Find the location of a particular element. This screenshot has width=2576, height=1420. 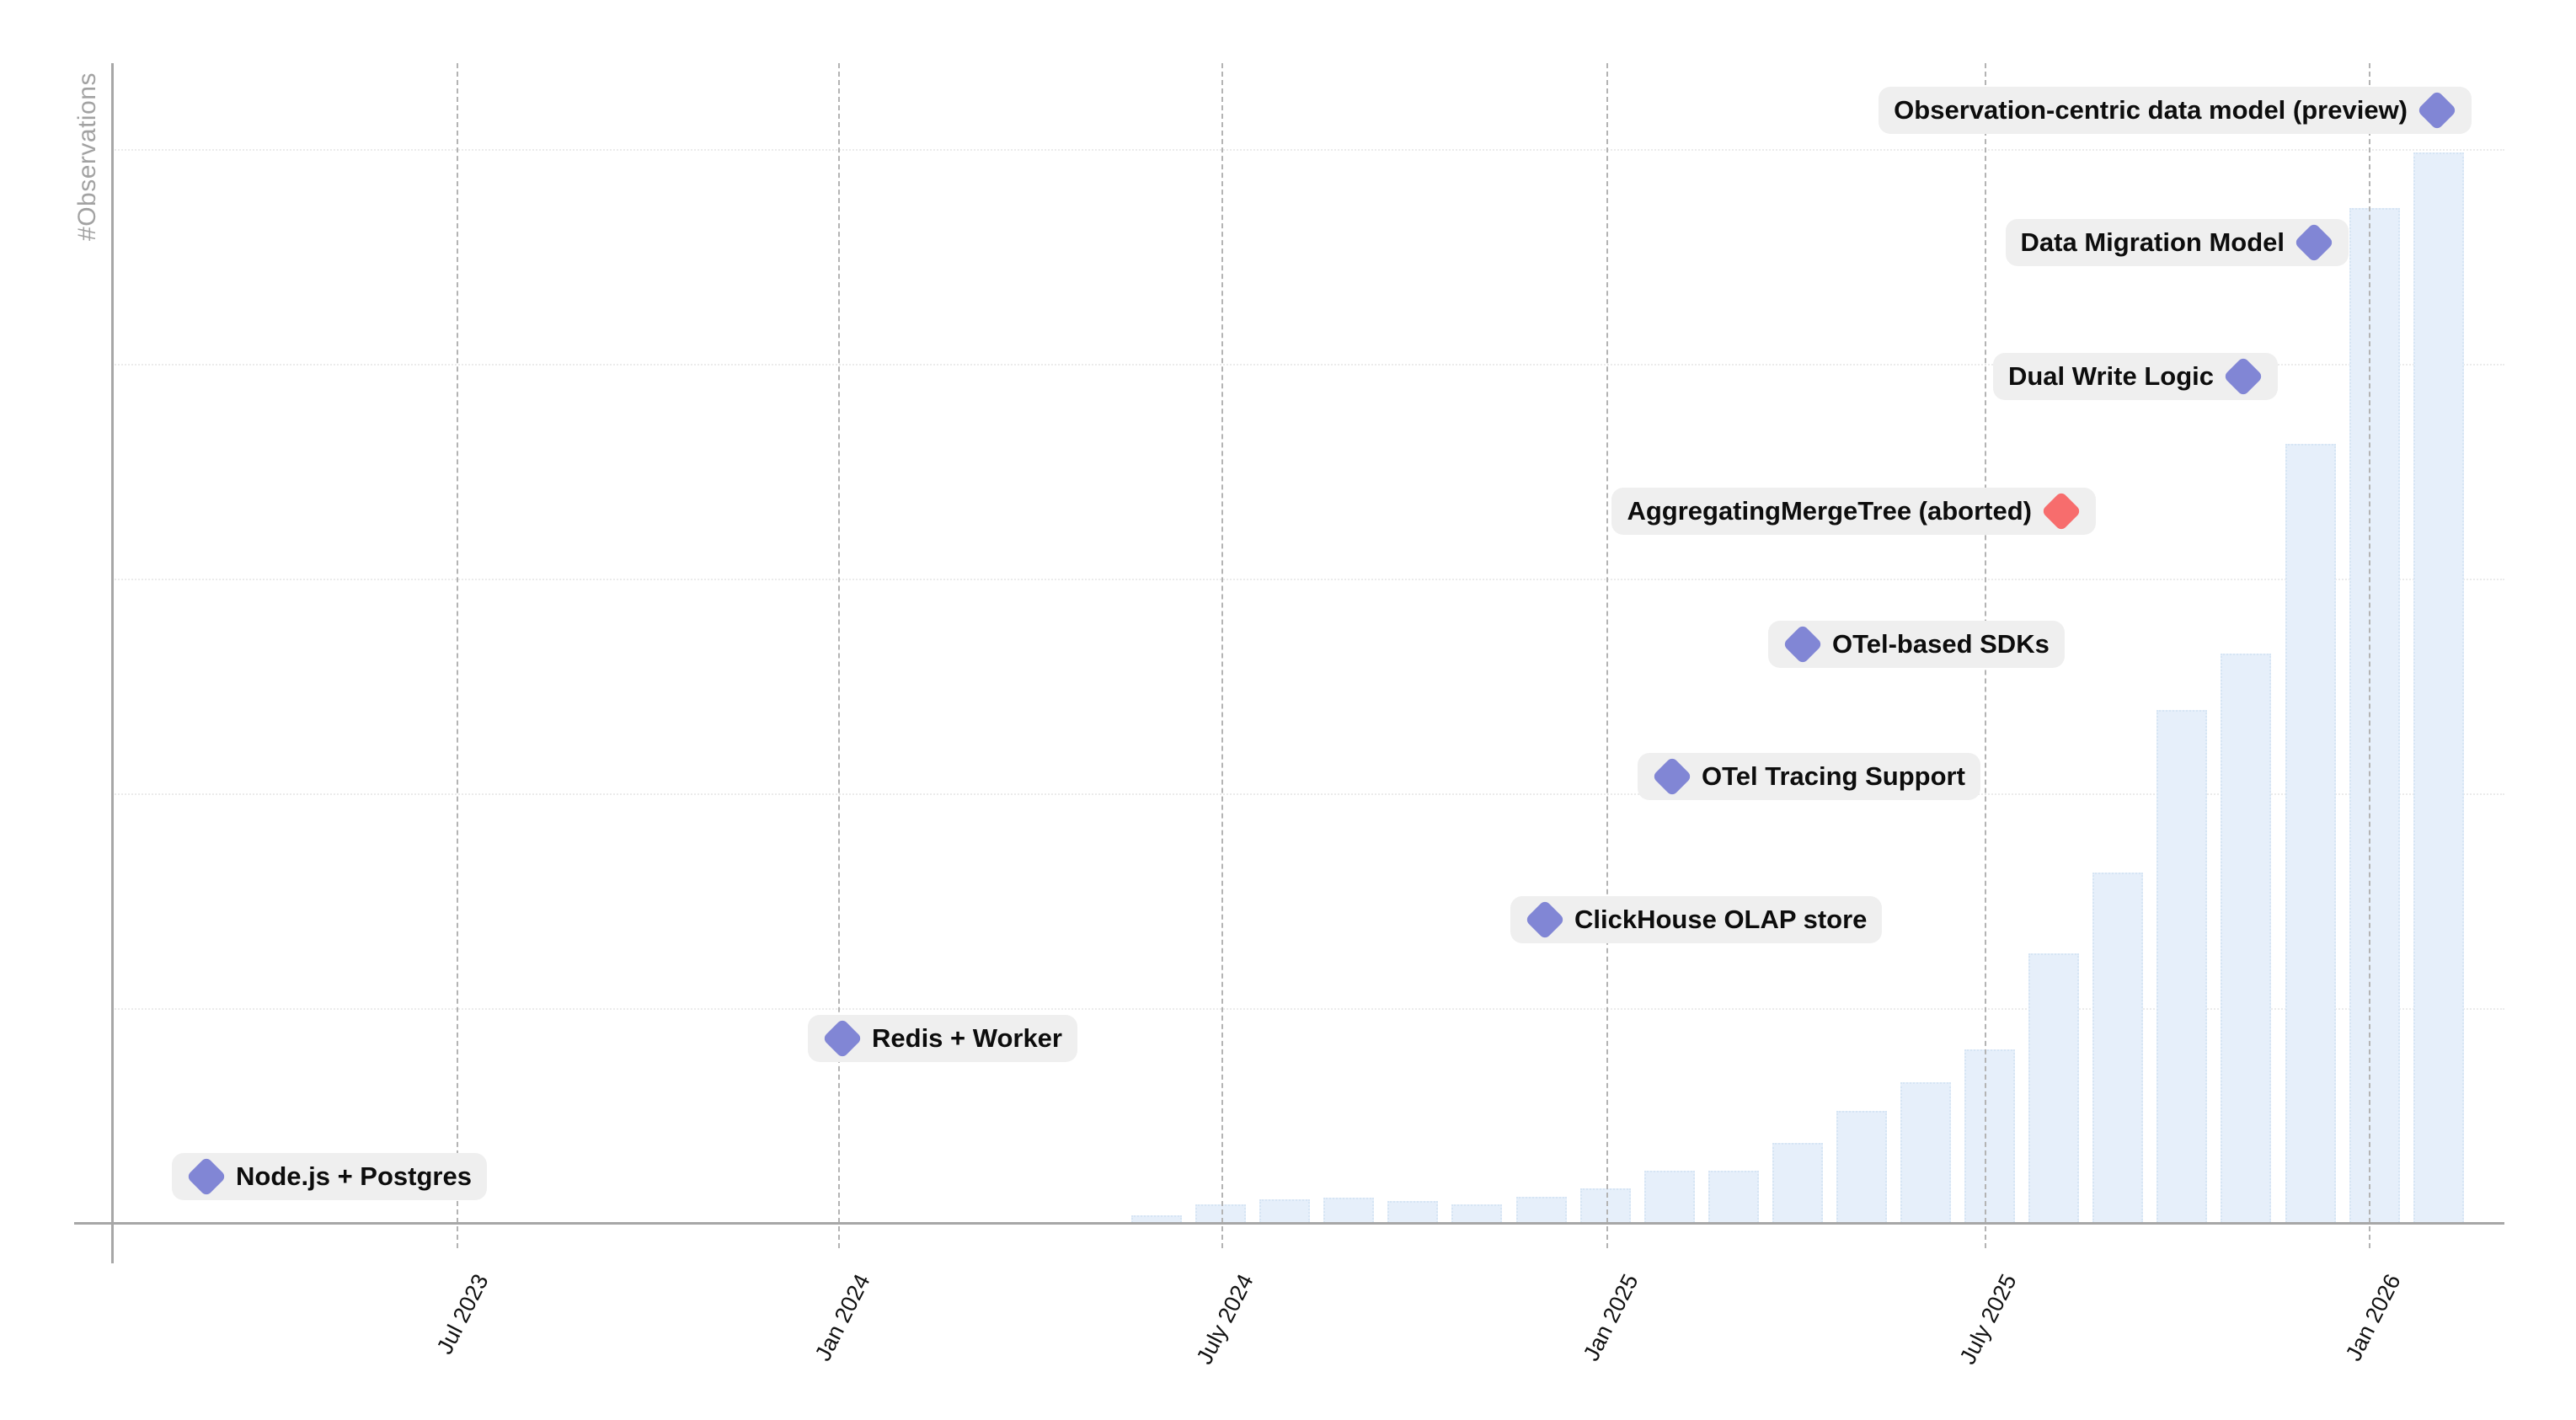

y-axis-line is located at coordinates (112, 663).